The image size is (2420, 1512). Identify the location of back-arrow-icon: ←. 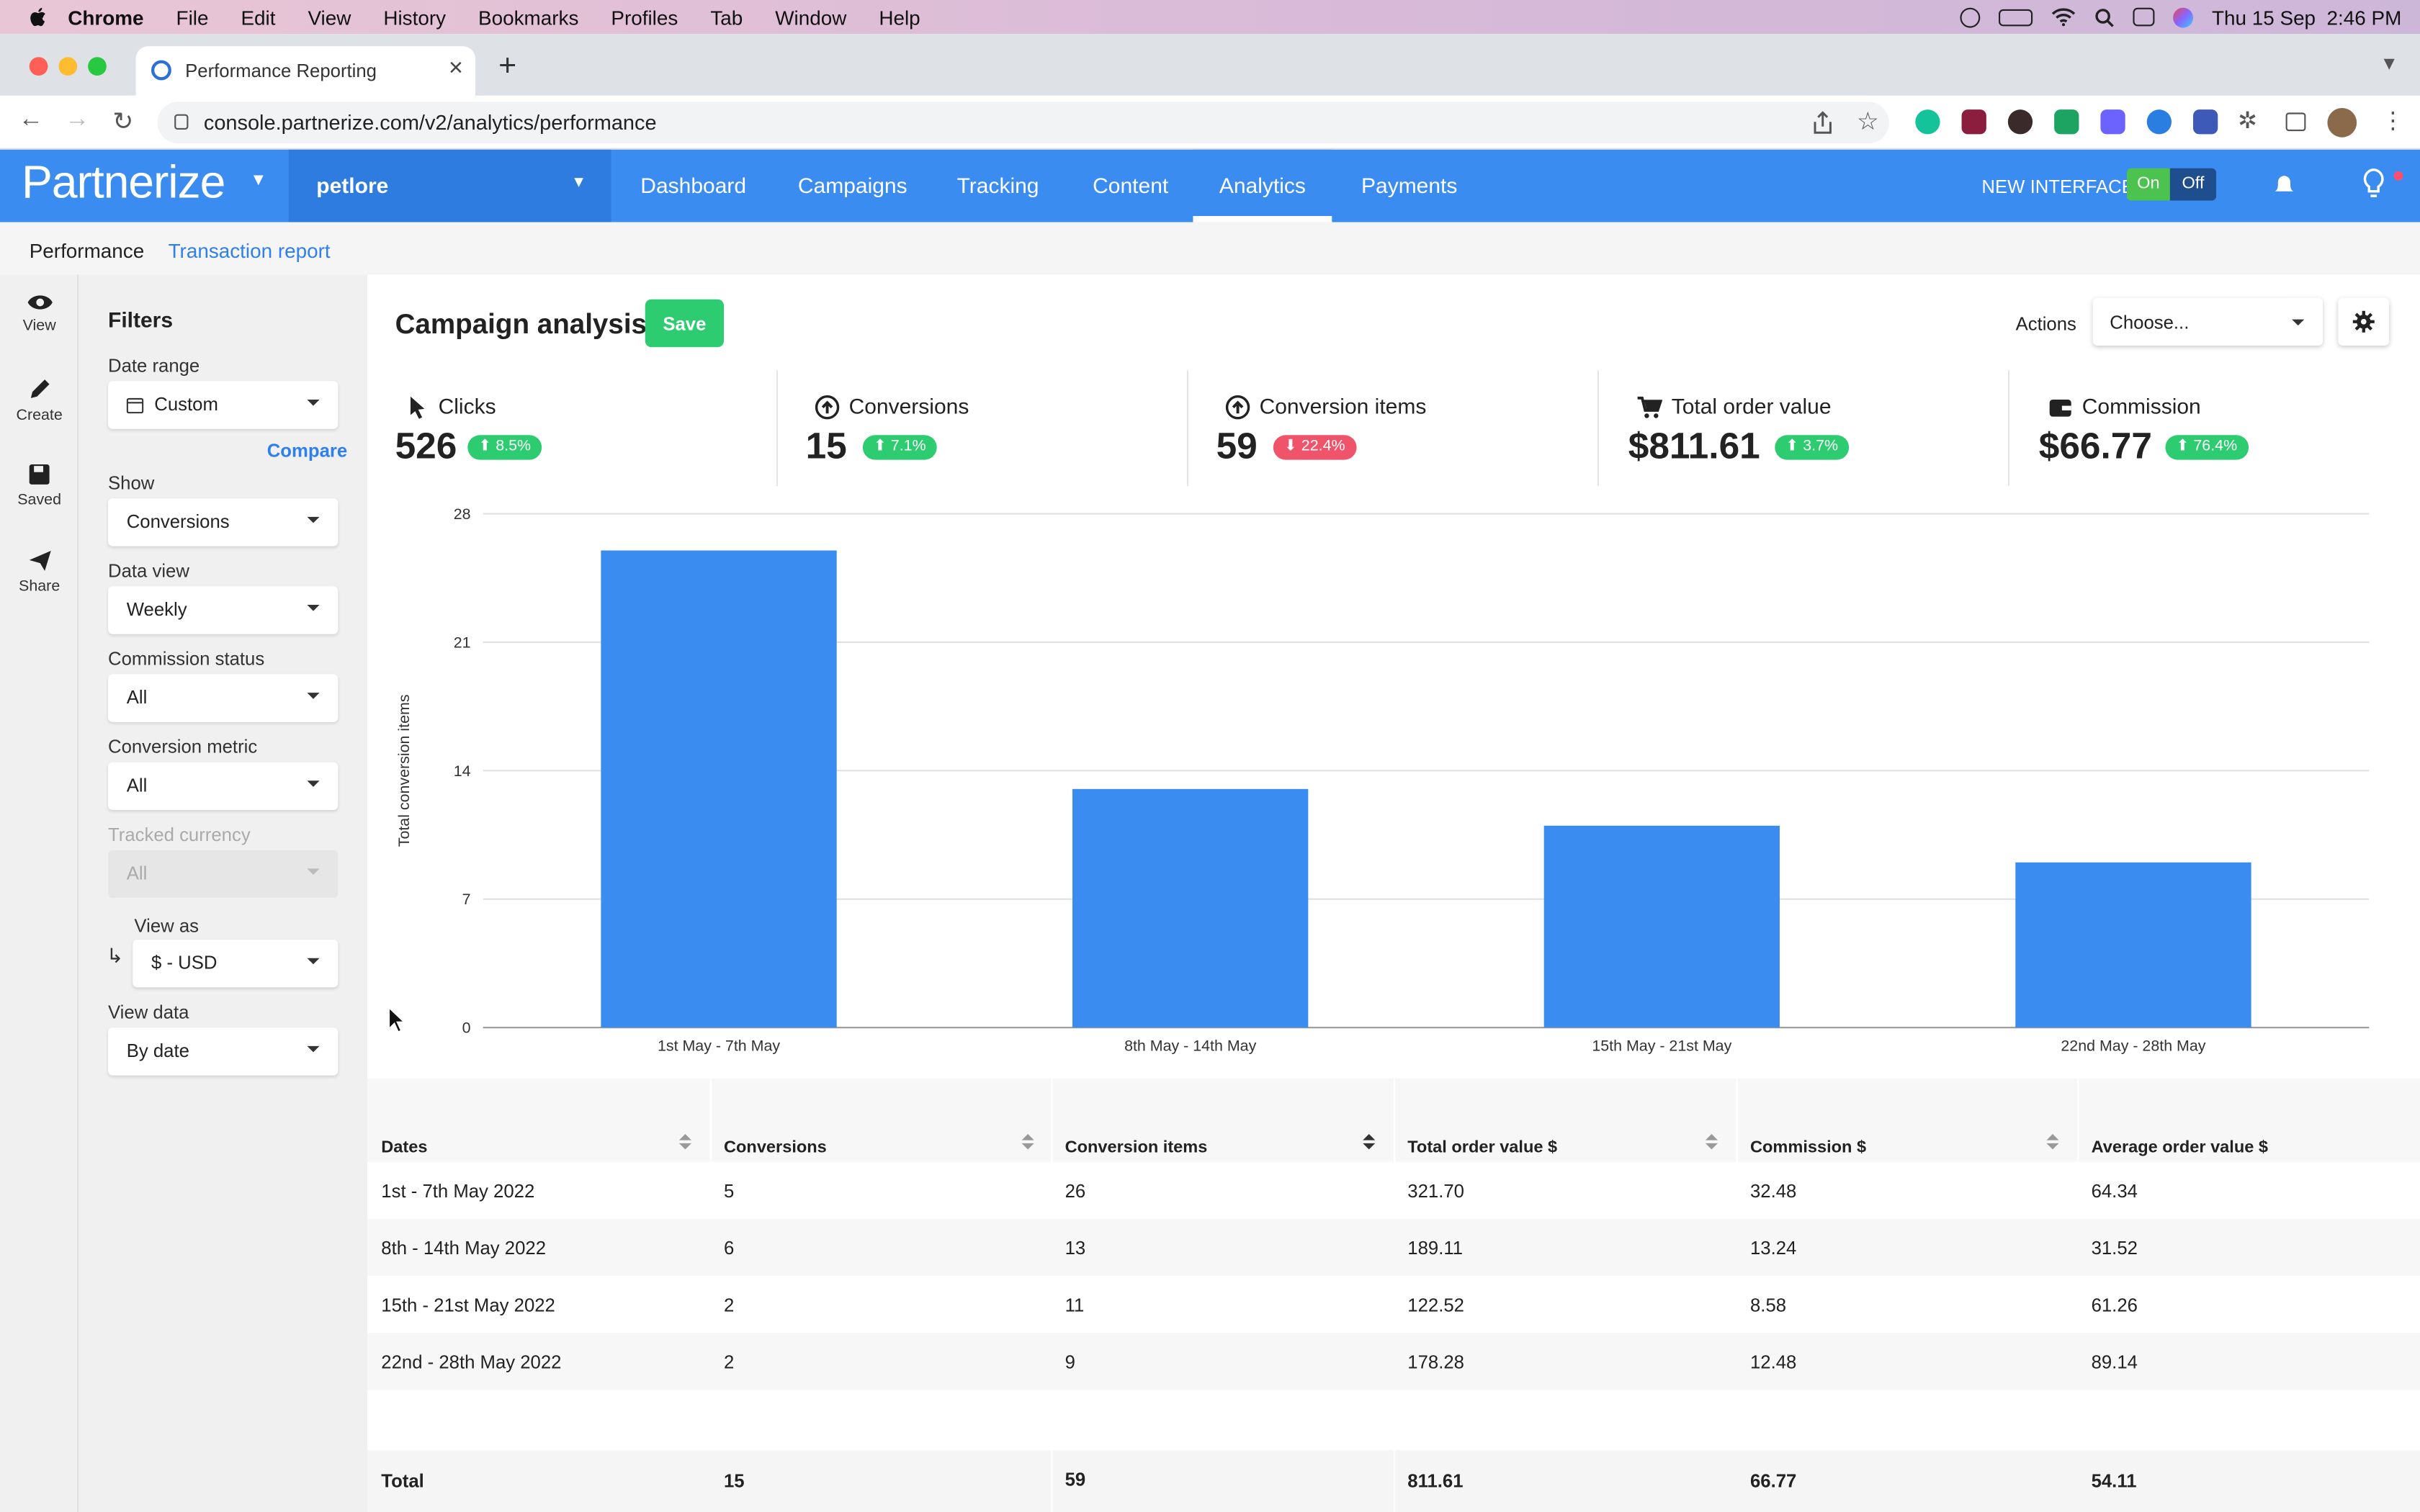
(30, 119).